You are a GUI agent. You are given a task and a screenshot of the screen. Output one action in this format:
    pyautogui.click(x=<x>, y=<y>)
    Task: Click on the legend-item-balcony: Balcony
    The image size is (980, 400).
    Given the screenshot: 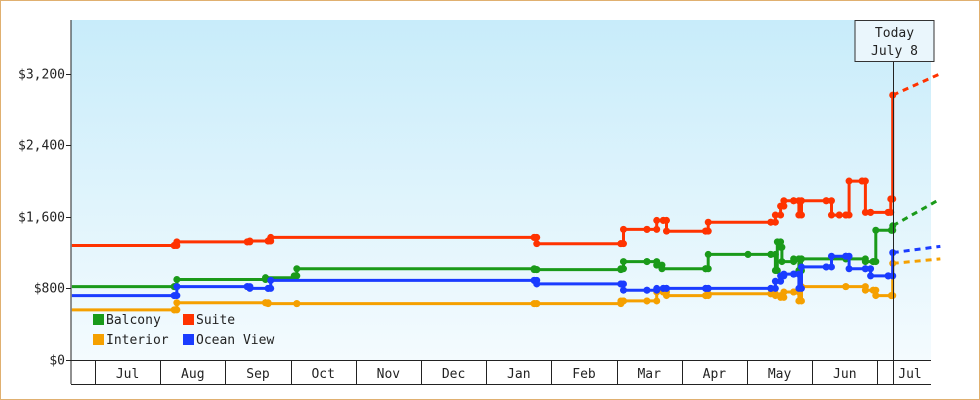 What is the action you would take?
    pyautogui.click(x=127, y=320)
    